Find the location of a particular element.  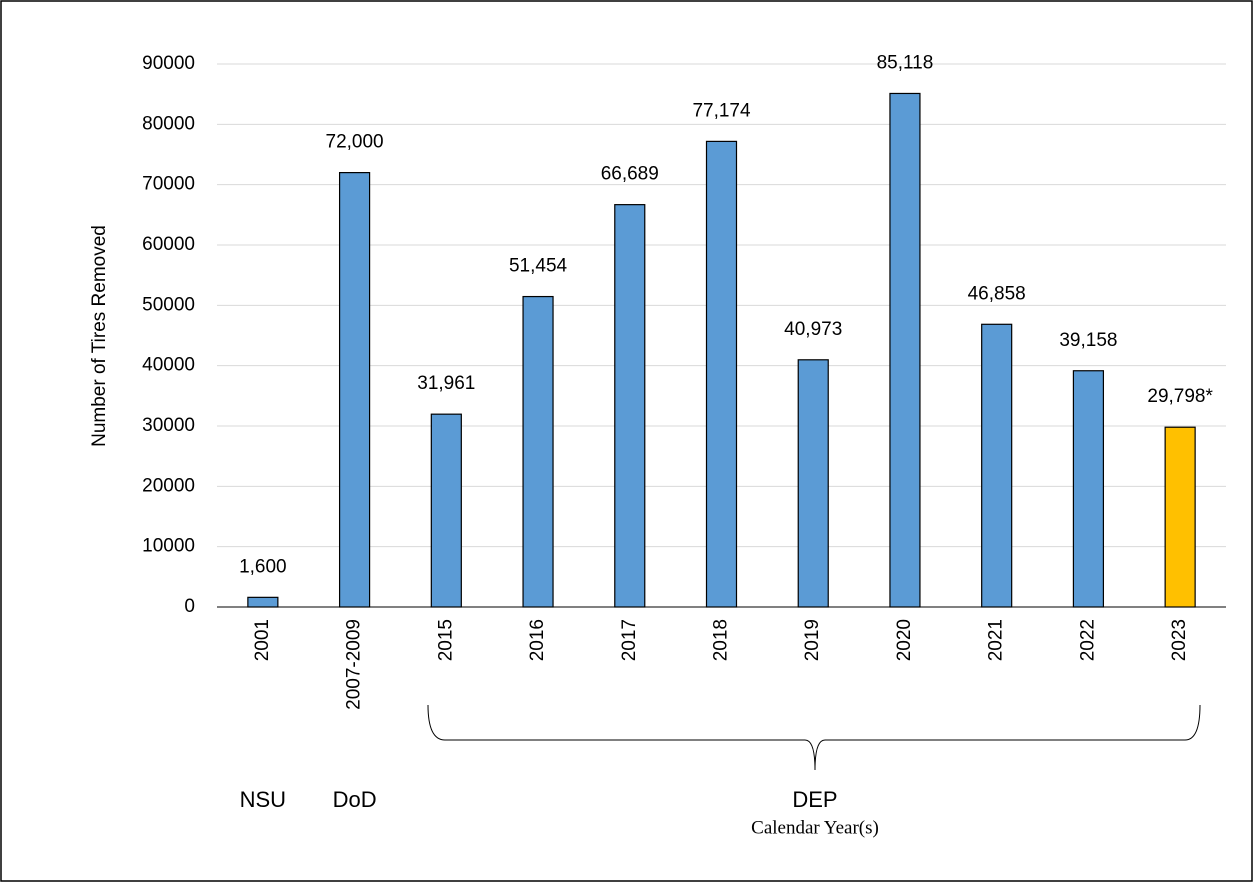

y-tick-label: 40000 is located at coordinates (168, 365).